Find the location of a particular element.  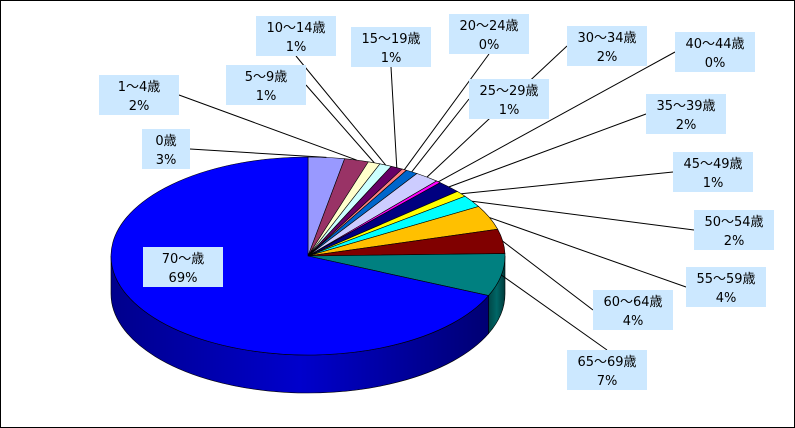

data-label: 35～39歳 2% is located at coordinates (686, 114).